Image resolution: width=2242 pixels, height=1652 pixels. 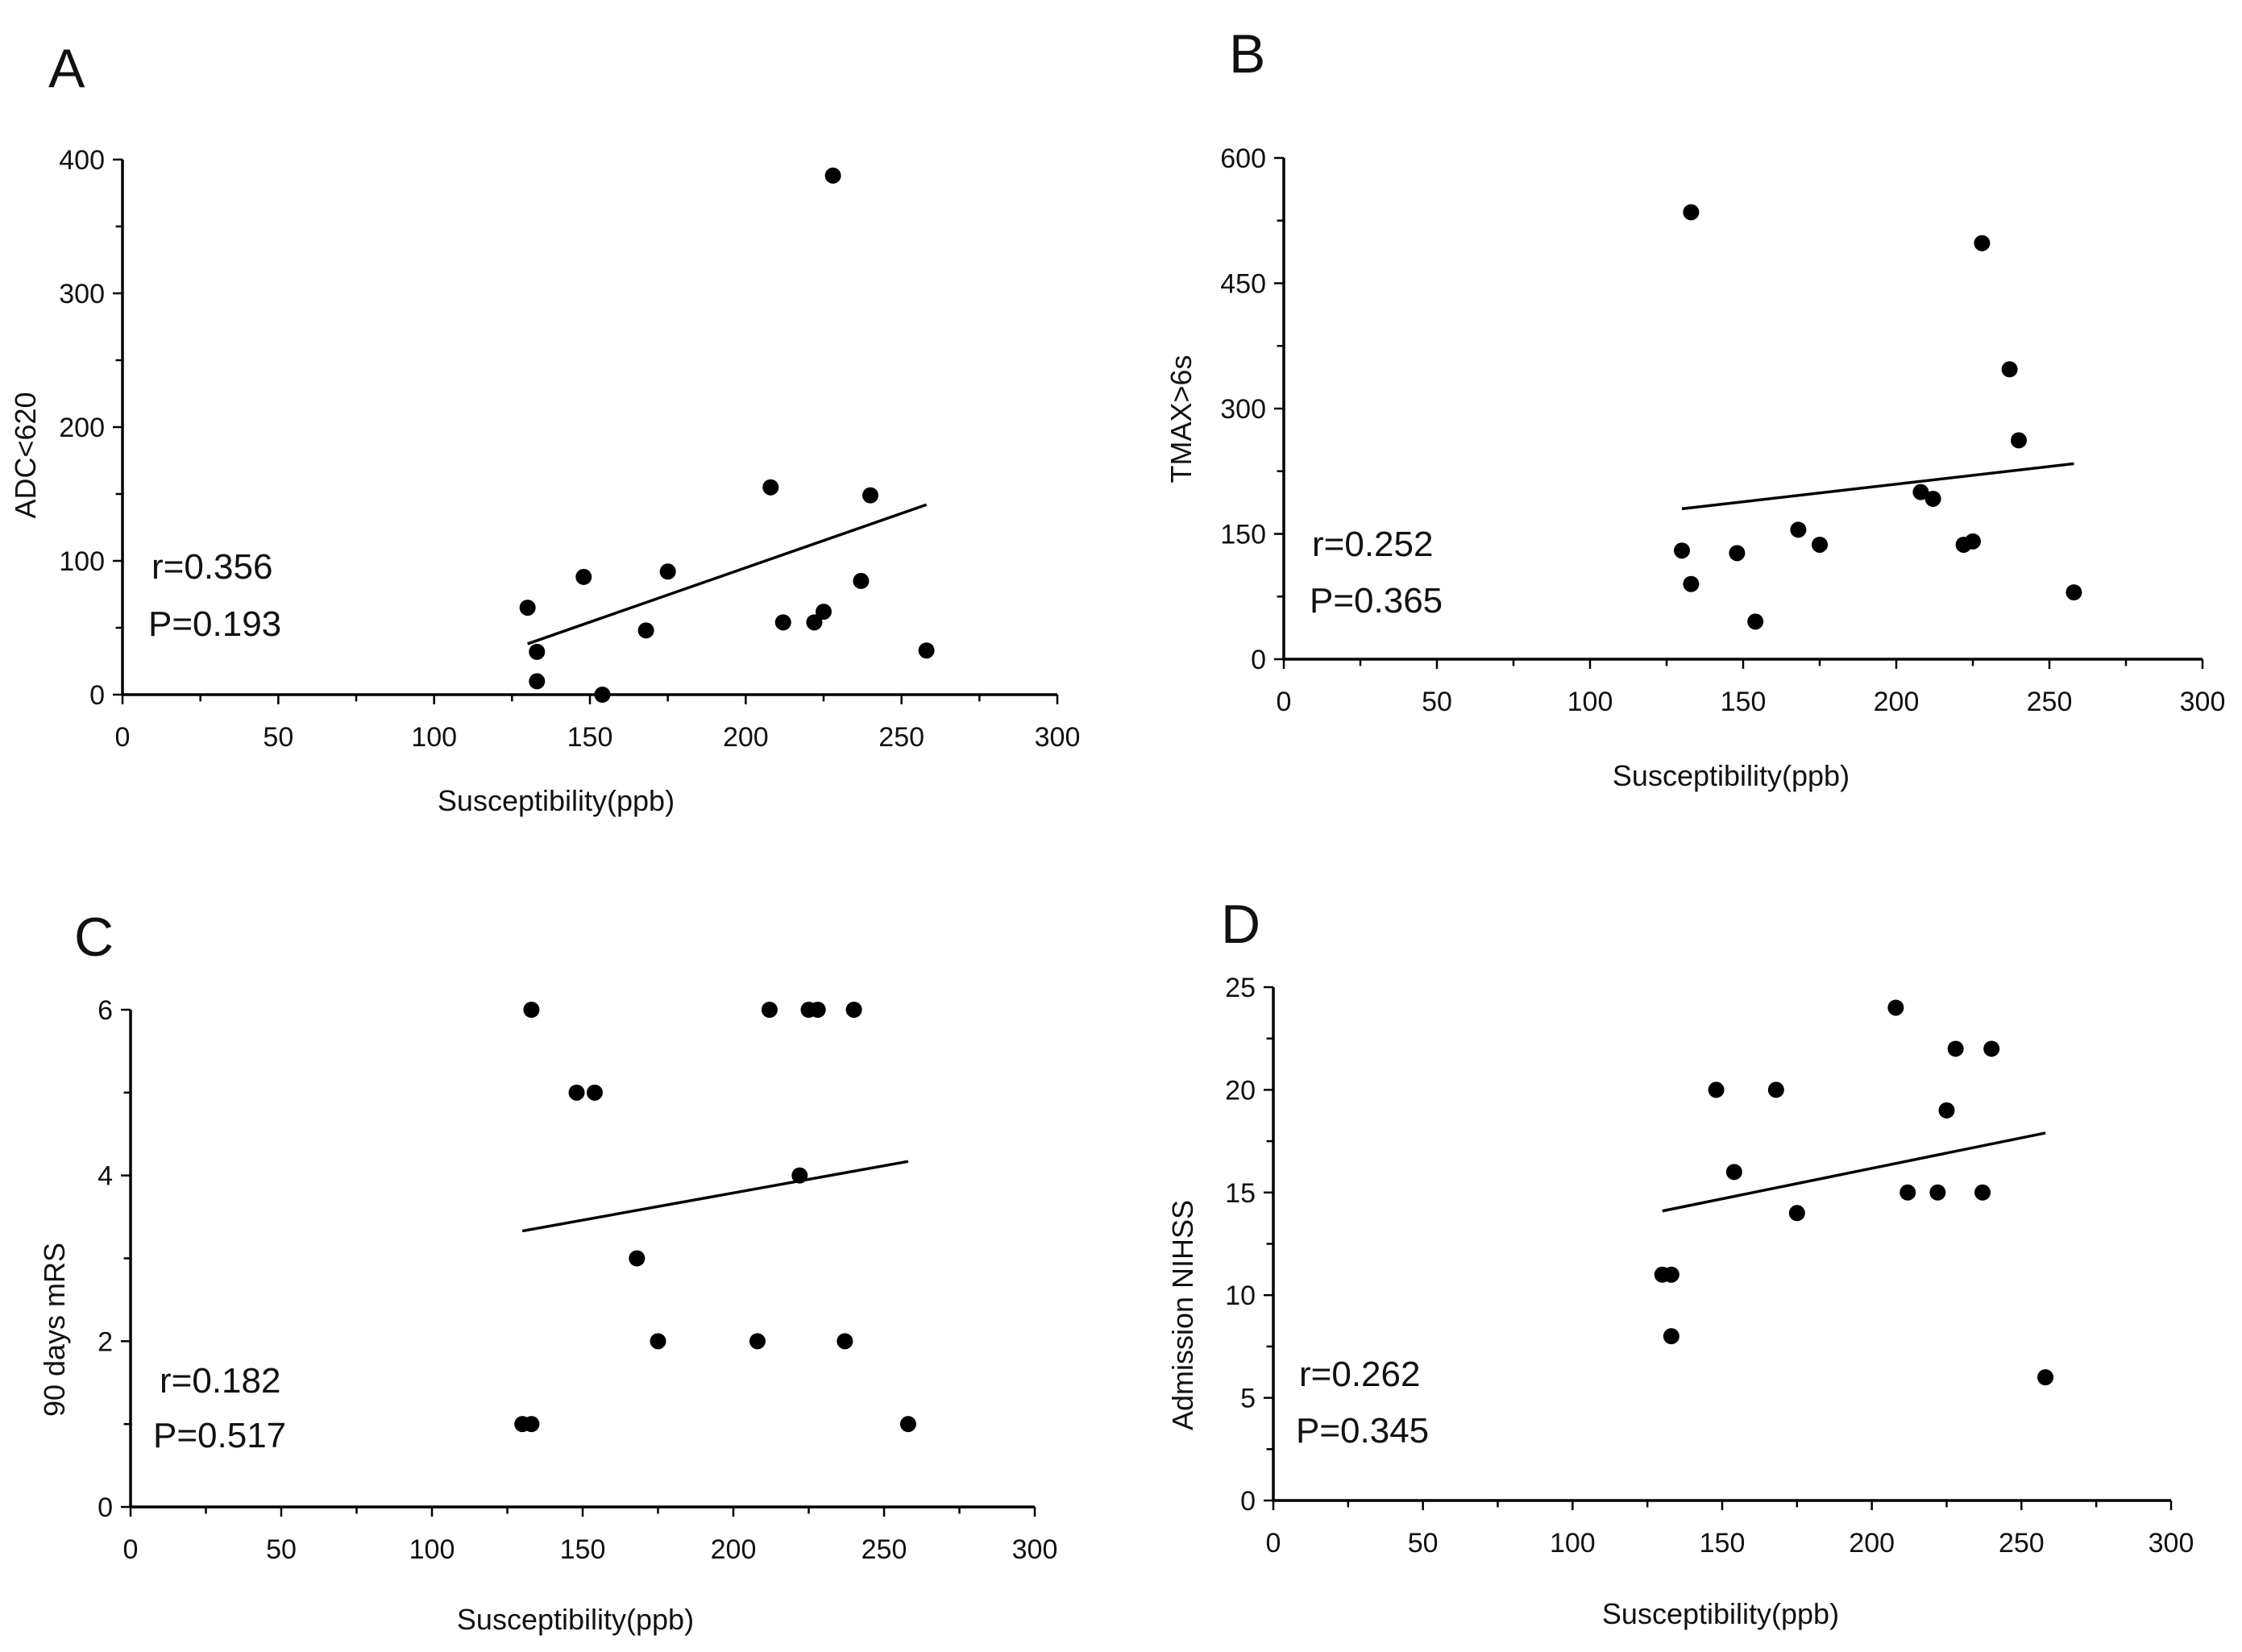 I want to click on panel-d-y-tick-label: 10, so click(x=1240, y=1296).